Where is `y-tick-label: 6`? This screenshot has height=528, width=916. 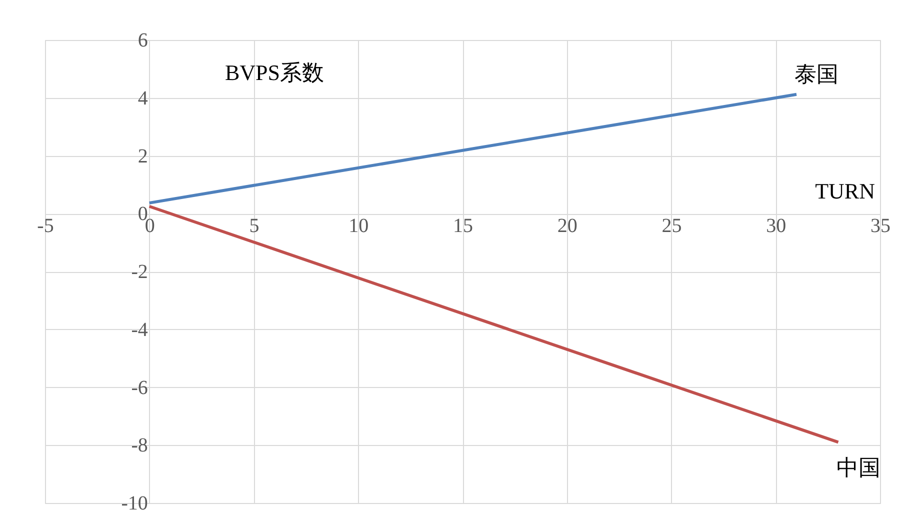
y-tick-label: 6 is located at coordinates (143, 41).